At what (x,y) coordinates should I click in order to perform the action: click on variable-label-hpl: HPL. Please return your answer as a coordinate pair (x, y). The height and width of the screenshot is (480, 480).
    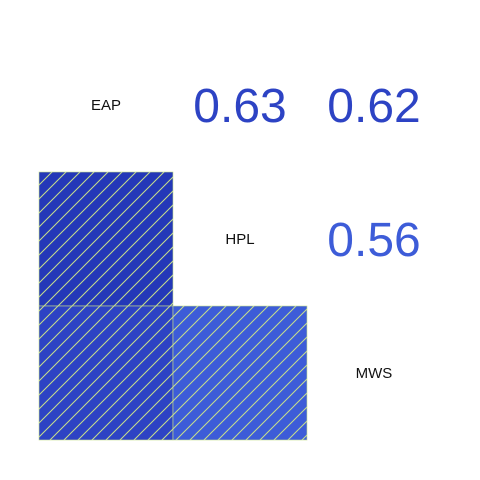
    Looking at the image, I should click on (239, 239).